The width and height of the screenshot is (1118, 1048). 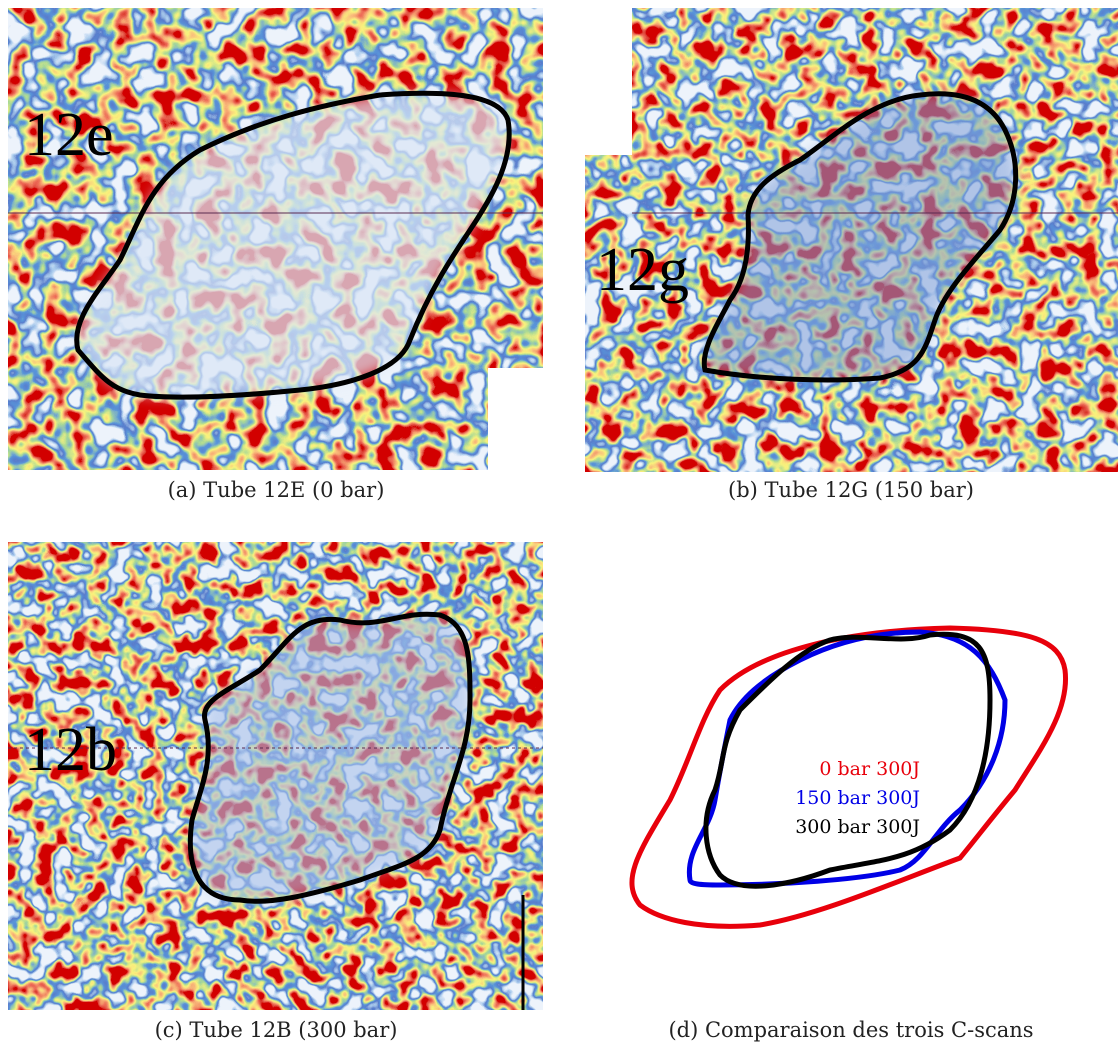 What do you see at coordinates (860, 237) in the screenshot?
I see `outline-b` at bounding box center [860, 237].